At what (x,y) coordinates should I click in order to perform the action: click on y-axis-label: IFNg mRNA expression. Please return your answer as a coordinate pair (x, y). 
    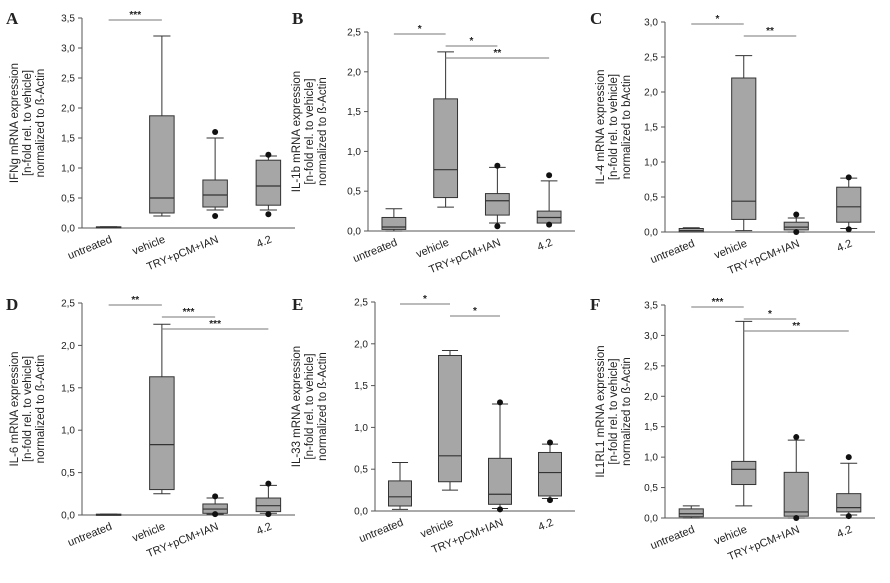
    Looking at the image, I should click on (15, 123).